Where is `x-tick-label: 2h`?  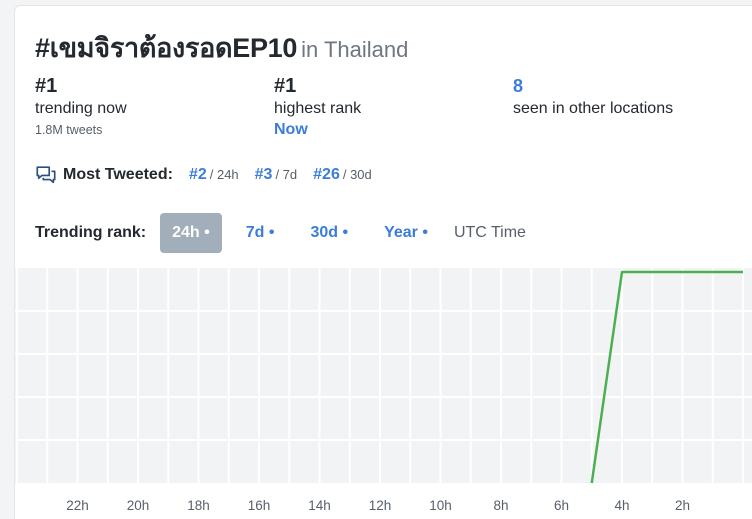 x-tick-label: 2h is located at coordinates (682, 505).